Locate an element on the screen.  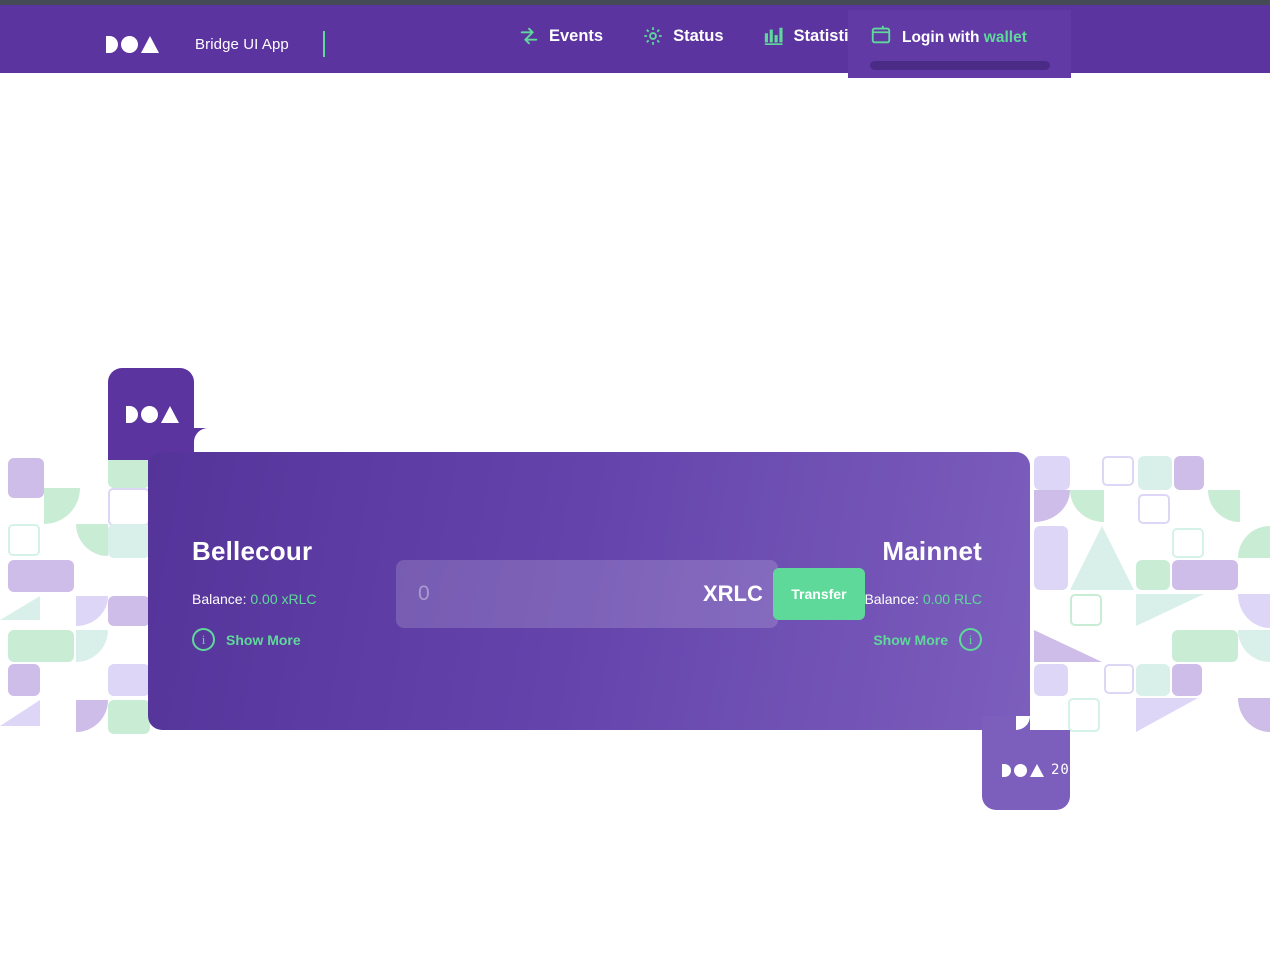
transfer-button: Transfer is located at coordinates (818, 594).